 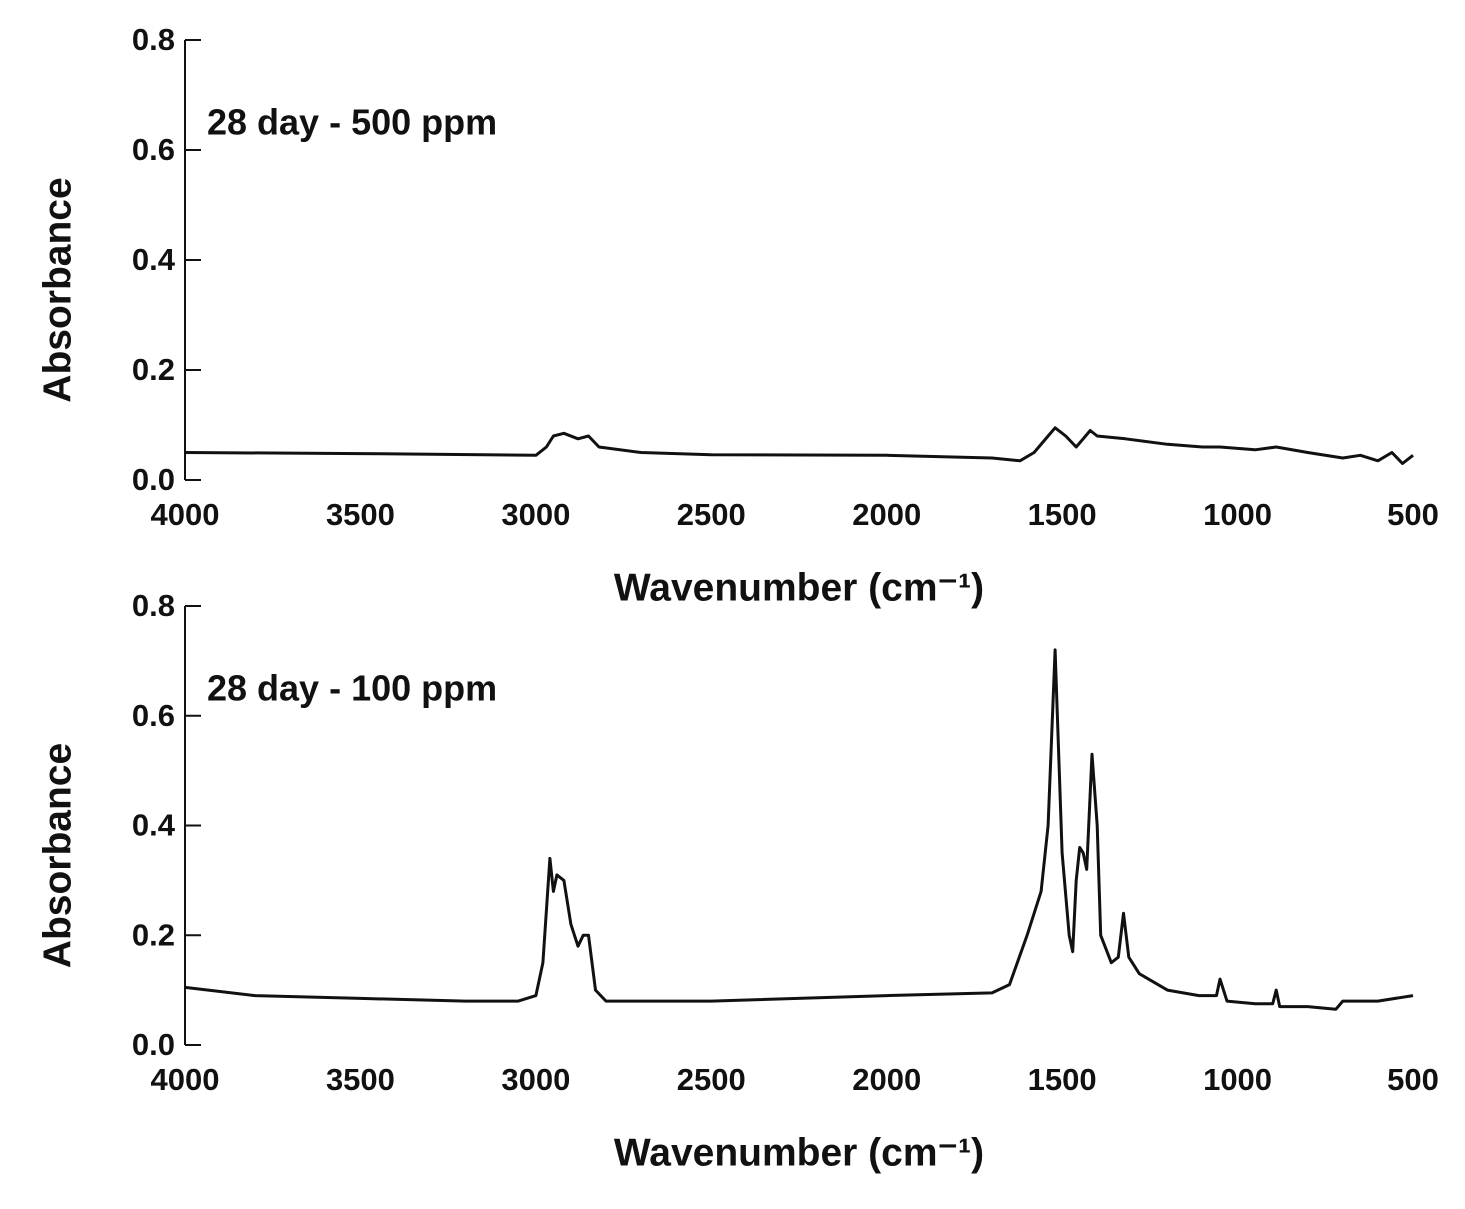 What do you see at coordinates (352, 688) in the screenshot?
I see `annotation: 28 day - 100 ppm` at bounding box center [352, 688].